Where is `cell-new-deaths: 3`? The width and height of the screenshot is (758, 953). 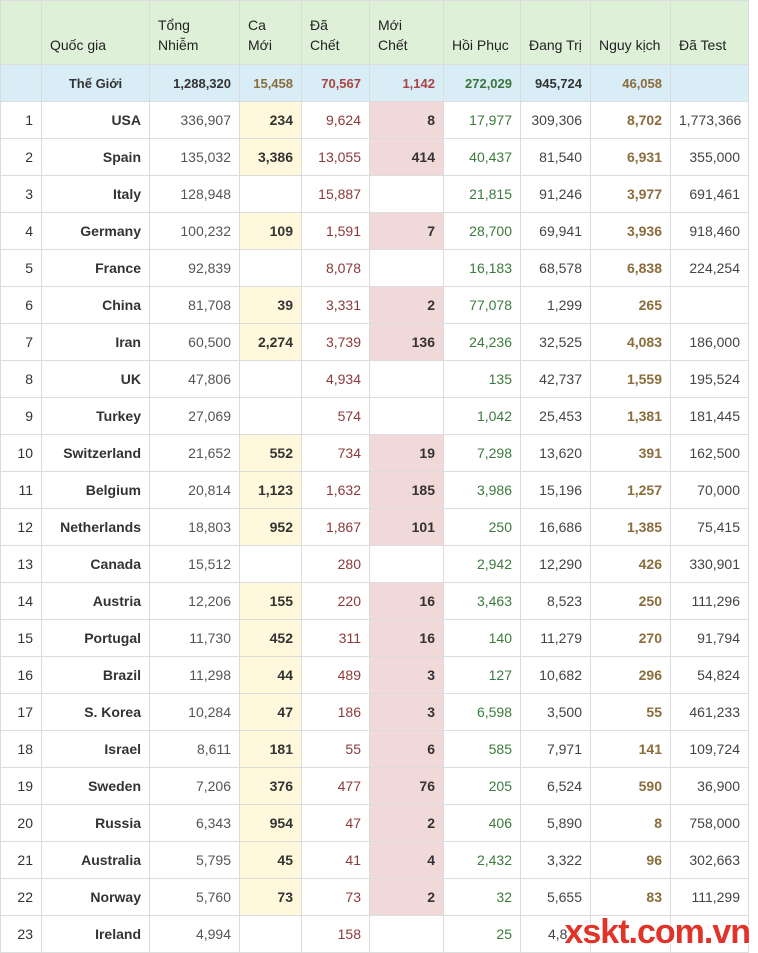 cell-new-deaths: 3 is located at coordinates (406, 712).